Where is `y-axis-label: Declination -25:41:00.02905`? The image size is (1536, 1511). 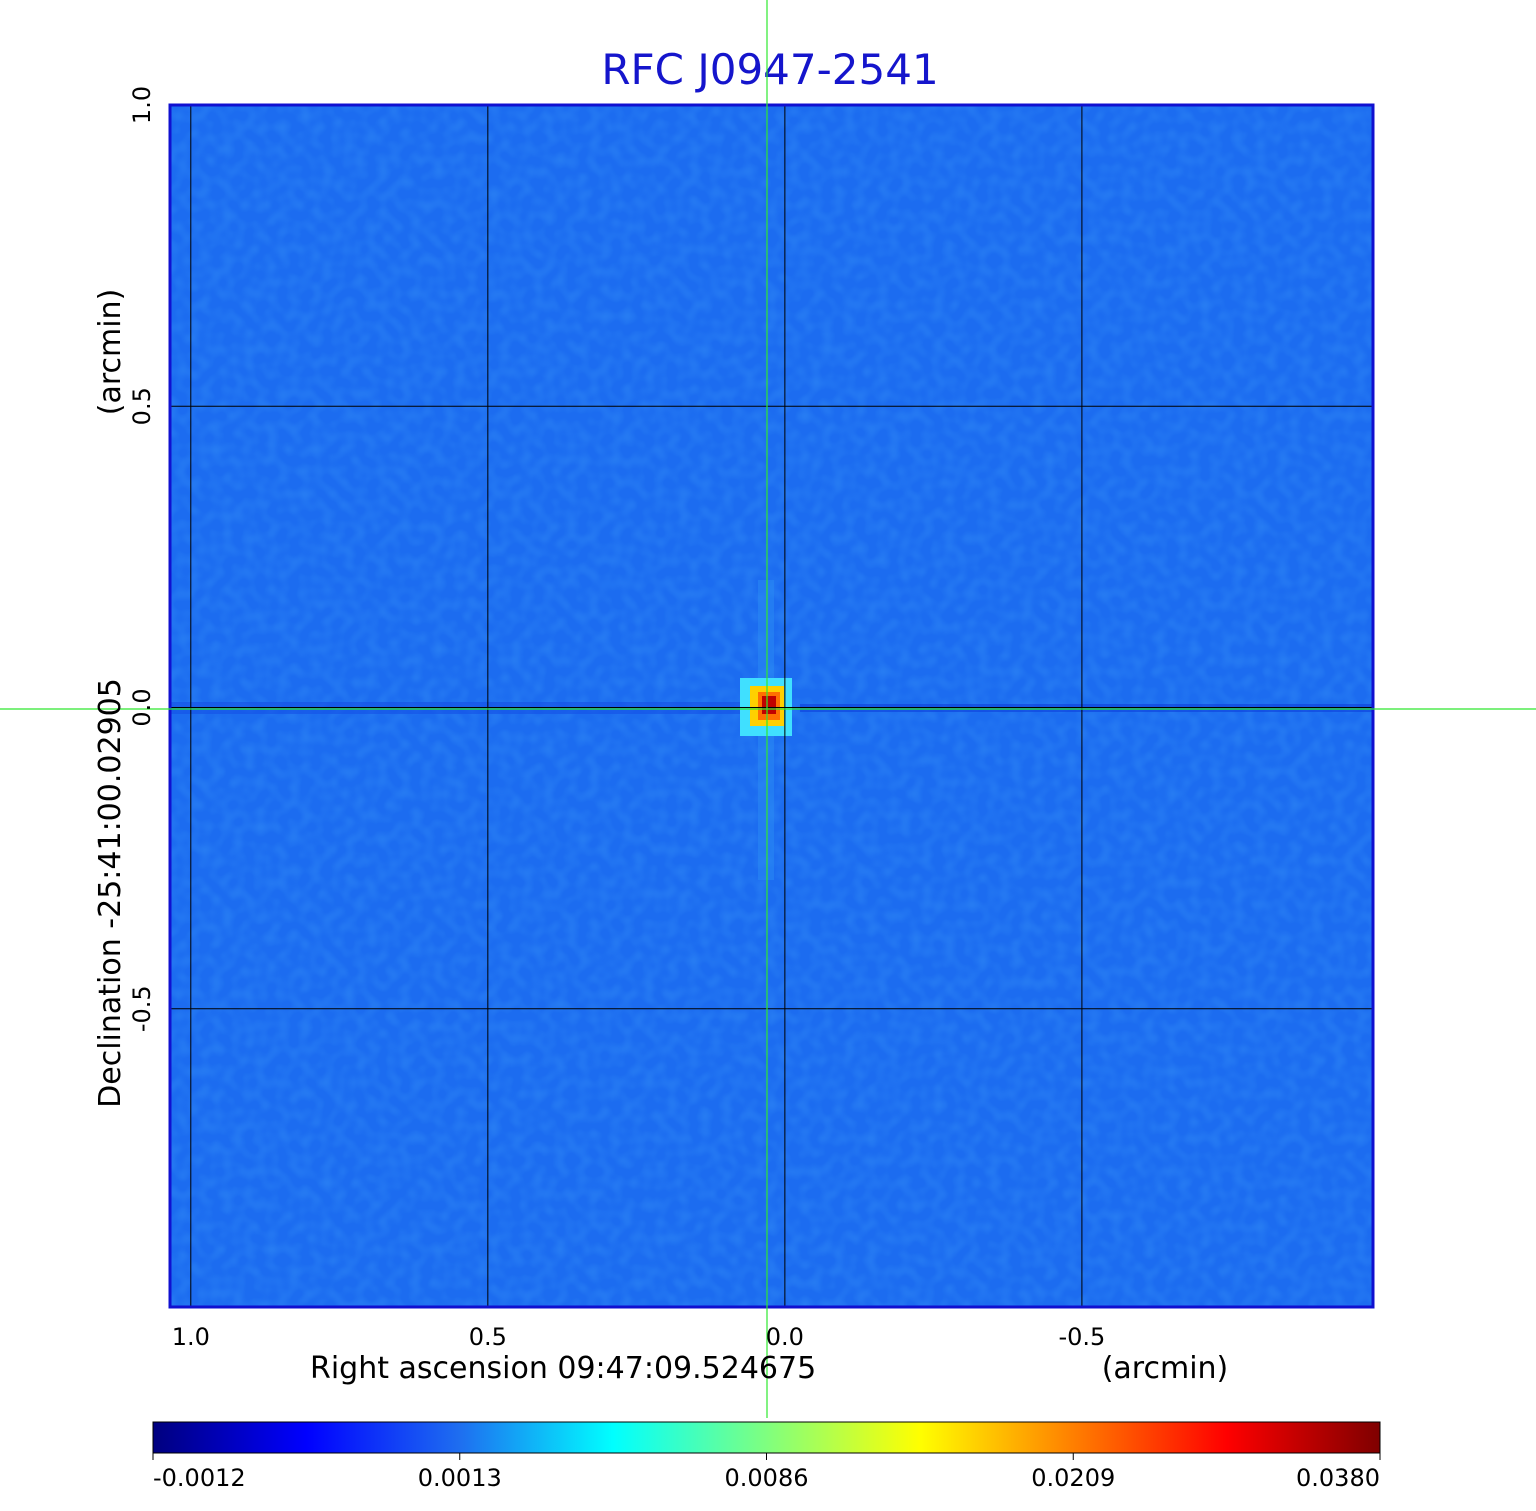 y-axis-label: Declination -25:41:00.02905 is located at coordinates (110, 893).